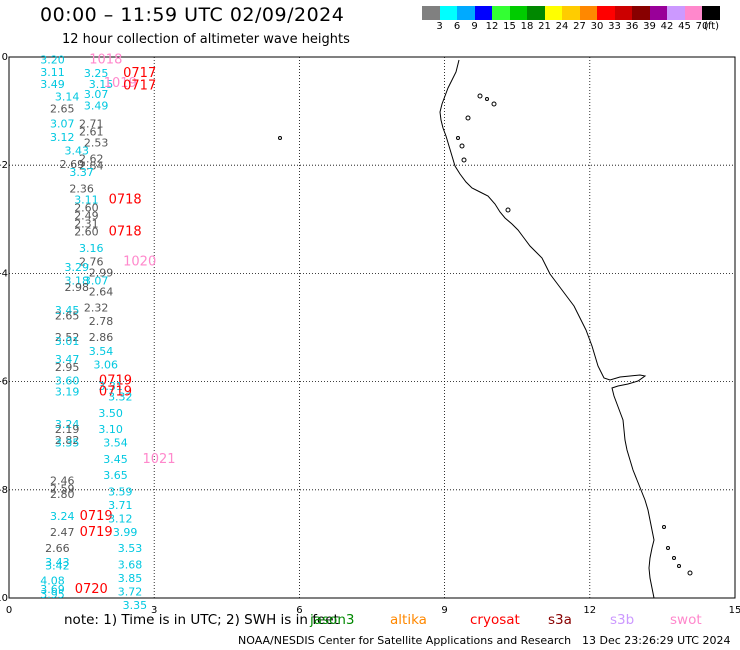 This screenshot has height=650, width=740. What do you see at coordinates (91, 261) in the screenshot?
I see `wave-height-label: 2.76` at bounding box center [91, 261].